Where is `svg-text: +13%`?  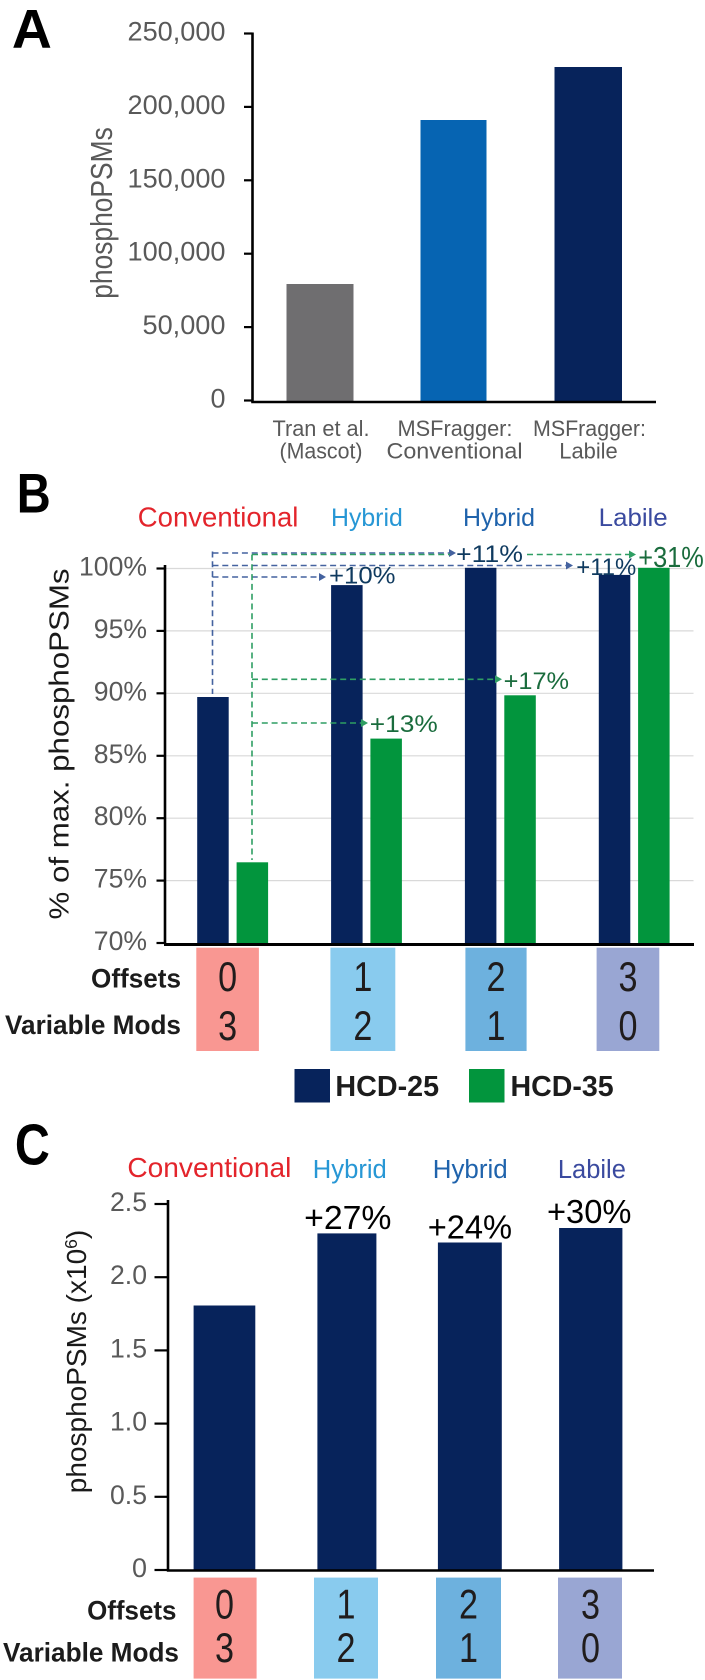
svg-text: +13% is located at coordinates (404, 724).